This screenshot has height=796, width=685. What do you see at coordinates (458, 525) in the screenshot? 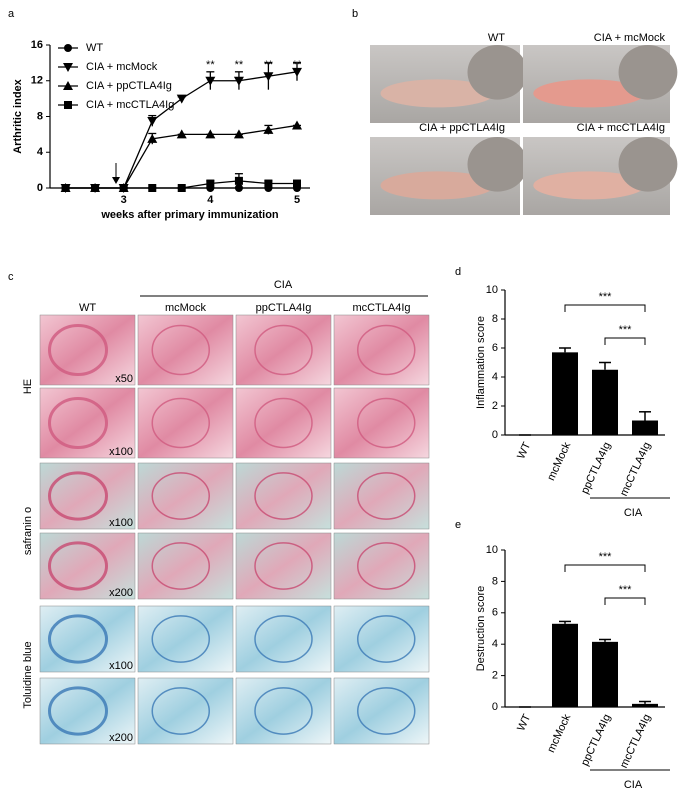
I see `panel-label: e` at bounding box center [458, 525].